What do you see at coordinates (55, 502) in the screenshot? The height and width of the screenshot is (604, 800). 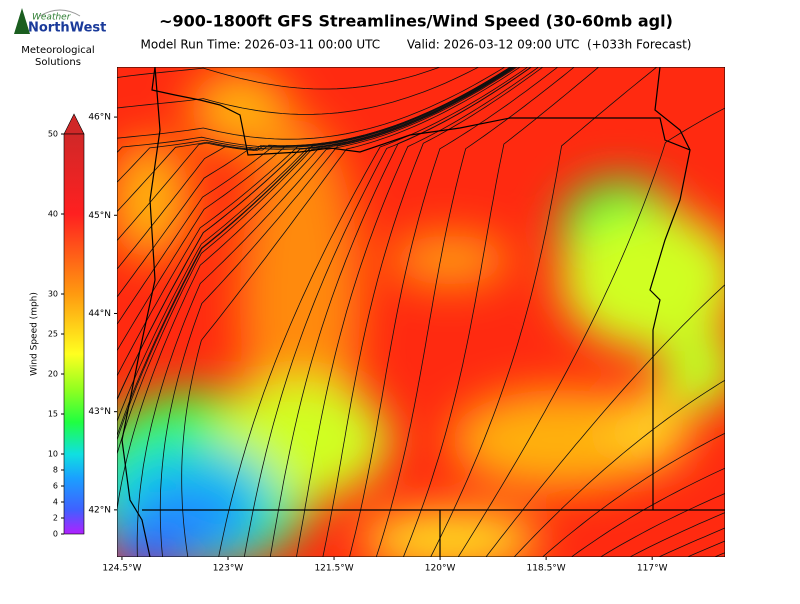 I see `colorbar-tick-label: 4` at bounding box center [55, 502].